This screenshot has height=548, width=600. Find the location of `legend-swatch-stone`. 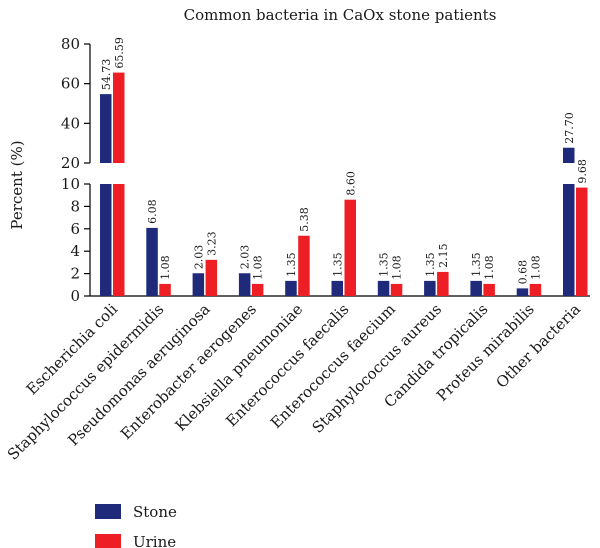

legend-swatch-stone is located at coordinates (108, 511).